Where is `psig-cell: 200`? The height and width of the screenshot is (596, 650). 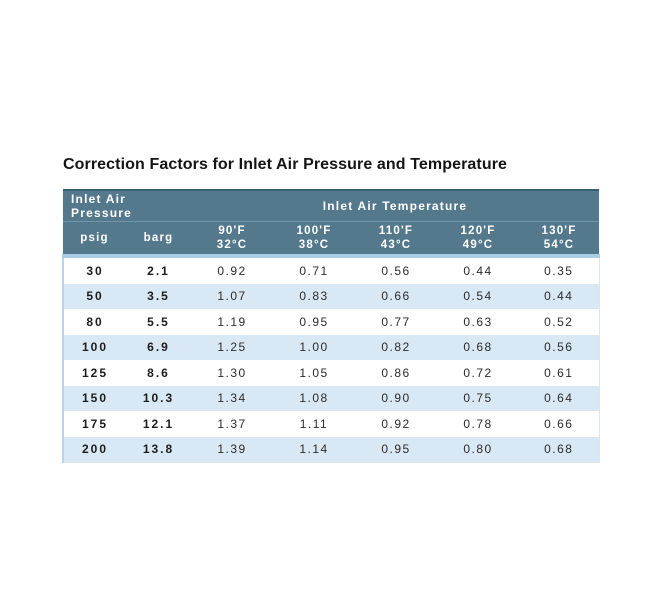 psig-cell: 200 is located at coordinates (94, 449).